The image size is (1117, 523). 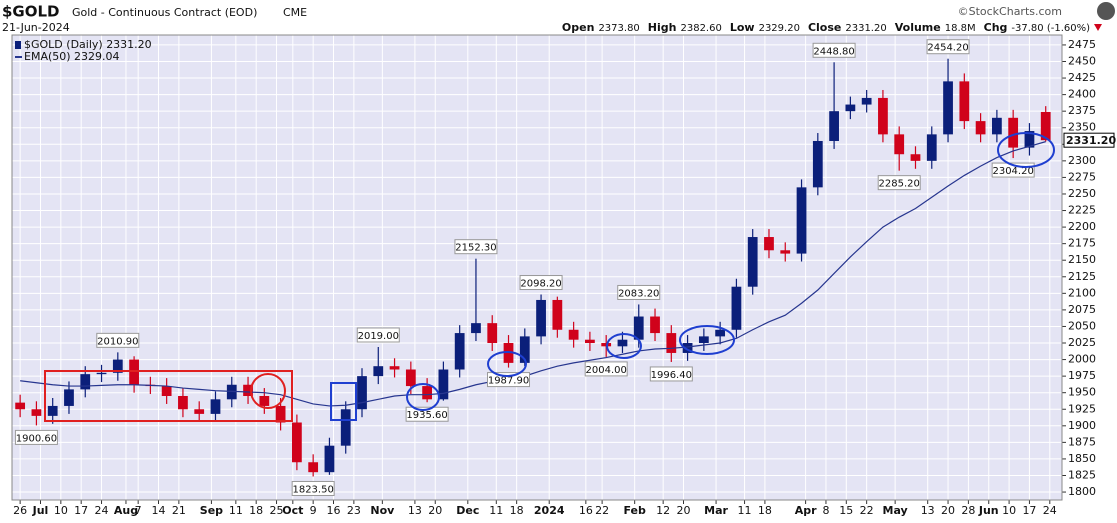 I want to click on y-tick-label: 2200, so click(x=1082, y=226).